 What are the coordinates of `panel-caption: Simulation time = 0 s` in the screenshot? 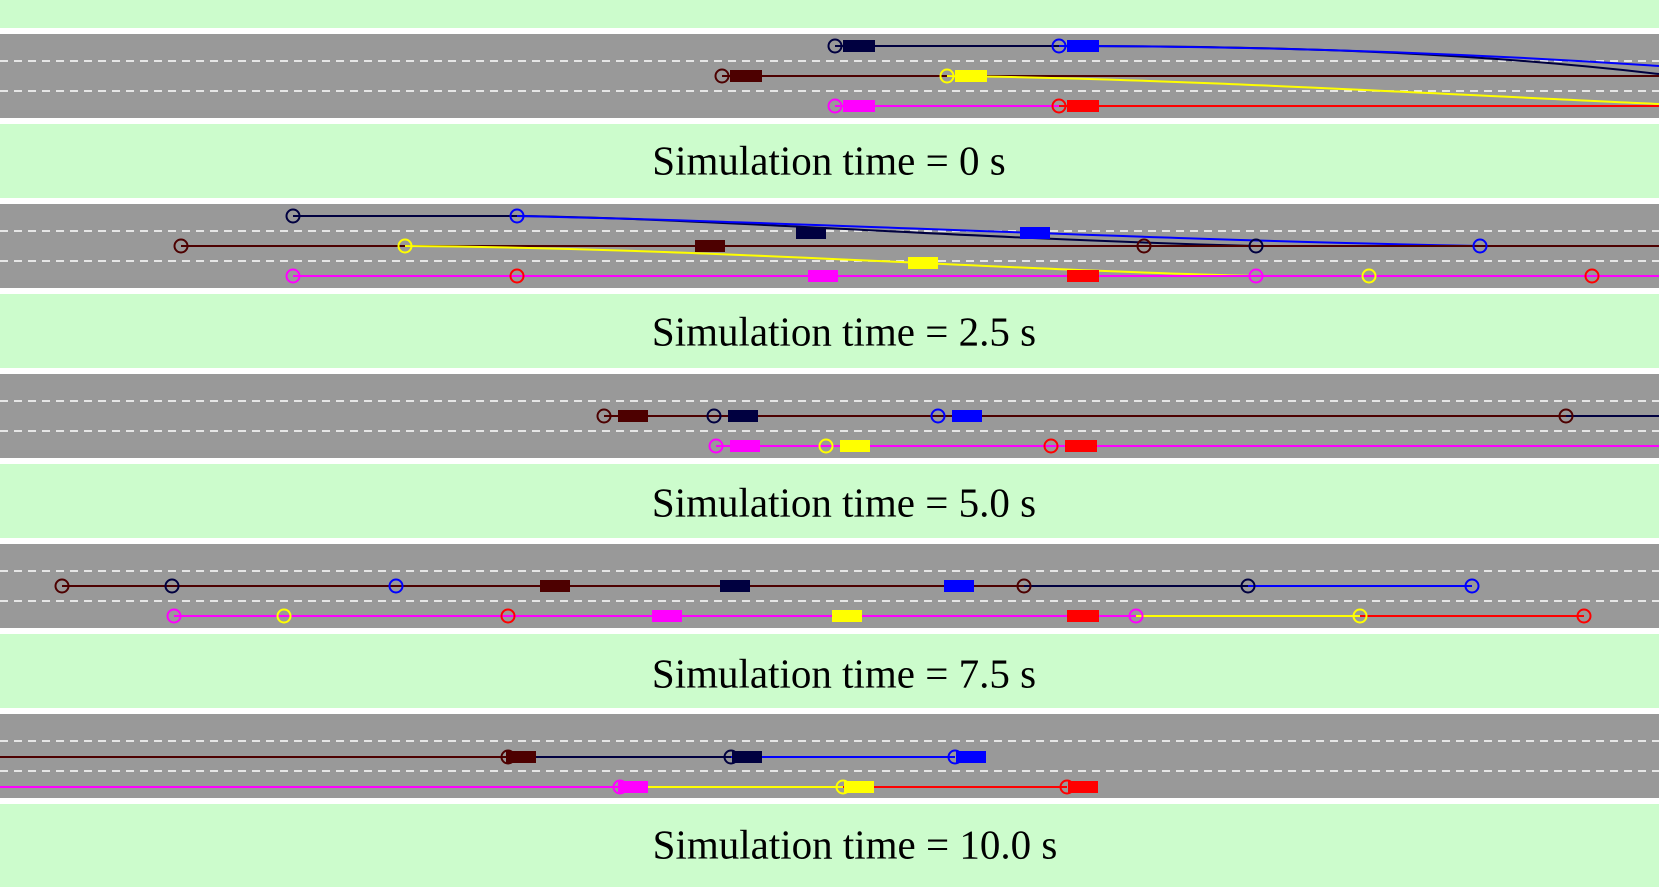 It's located at (828, 160).